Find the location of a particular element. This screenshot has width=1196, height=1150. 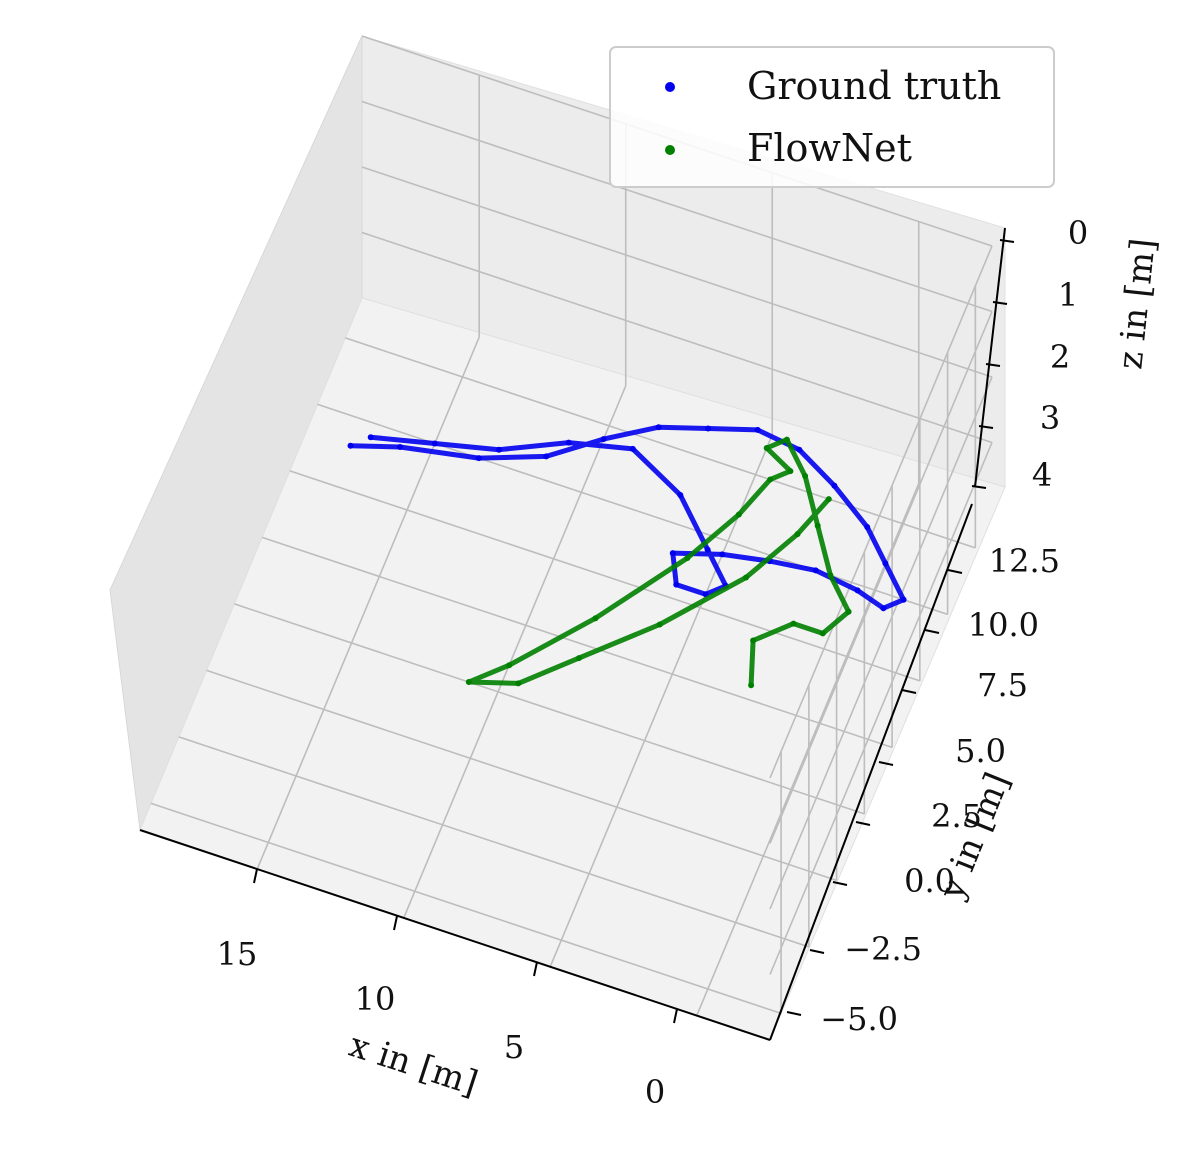

legend-box is located at coordinates (832, 117).